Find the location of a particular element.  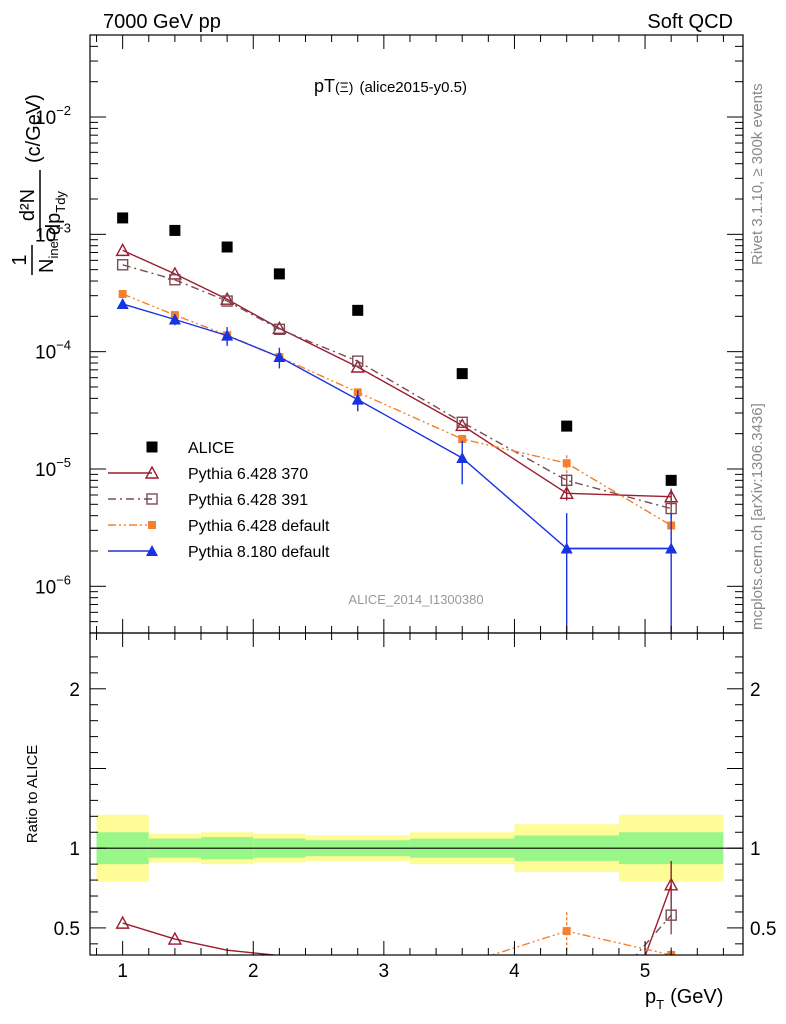

legend-label-py391: Pythia 6.428 391 is located at coordinates (248, 500).